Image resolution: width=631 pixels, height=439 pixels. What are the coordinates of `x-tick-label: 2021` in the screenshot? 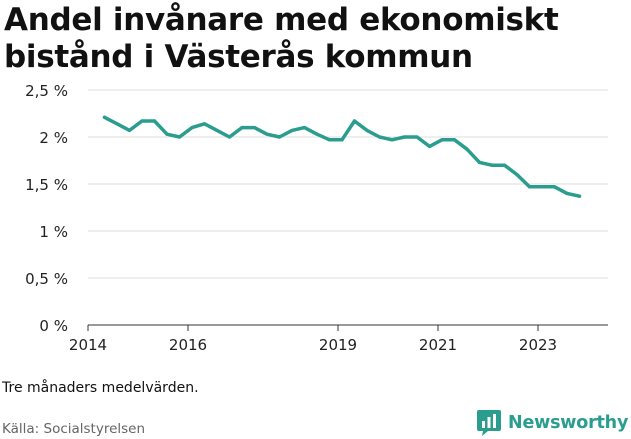 It's located at (438, 345).